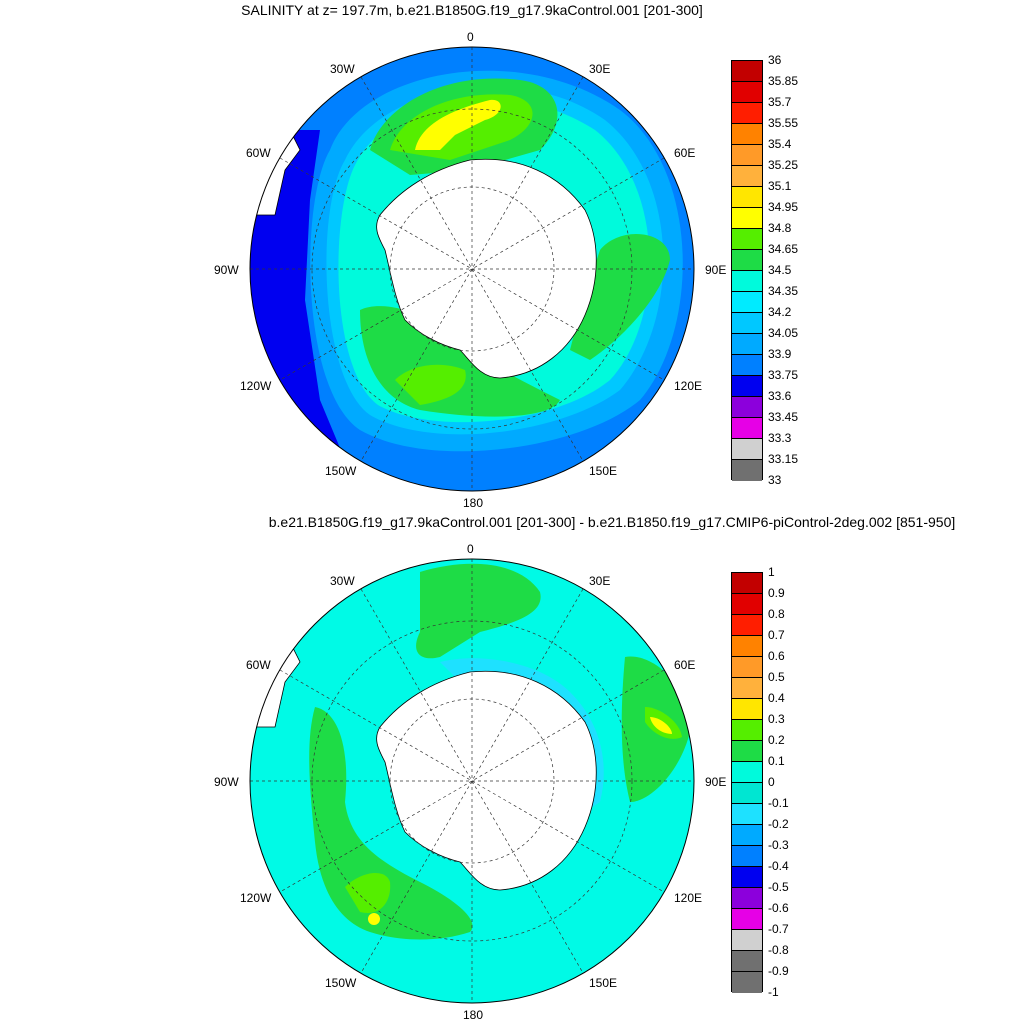  What do you see at coordinates (778, 950) in the screenshot?
I see `colorbar-label: -0.8` at bounding box center [778, 950].